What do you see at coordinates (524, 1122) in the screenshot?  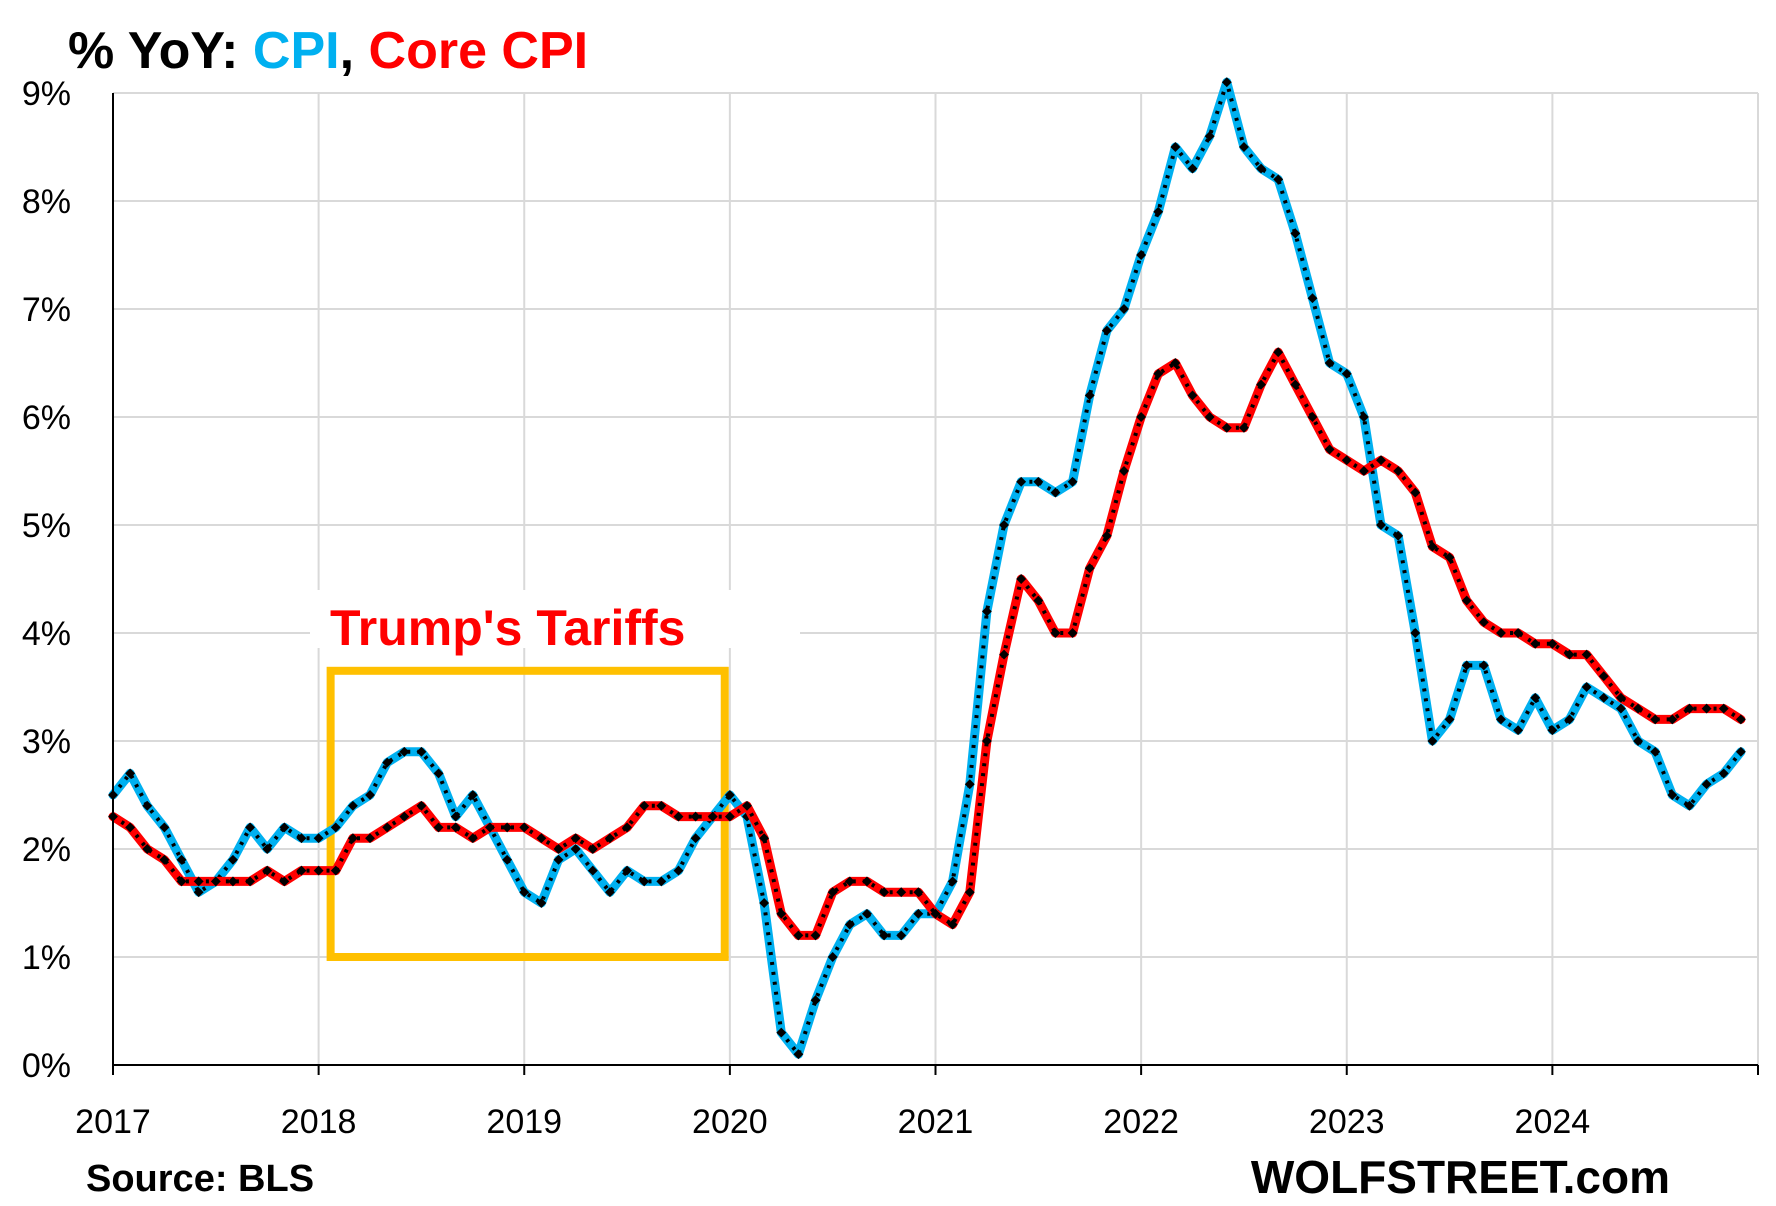 I see `x-tick-label: 2019` at bounding box center [524, 1122].